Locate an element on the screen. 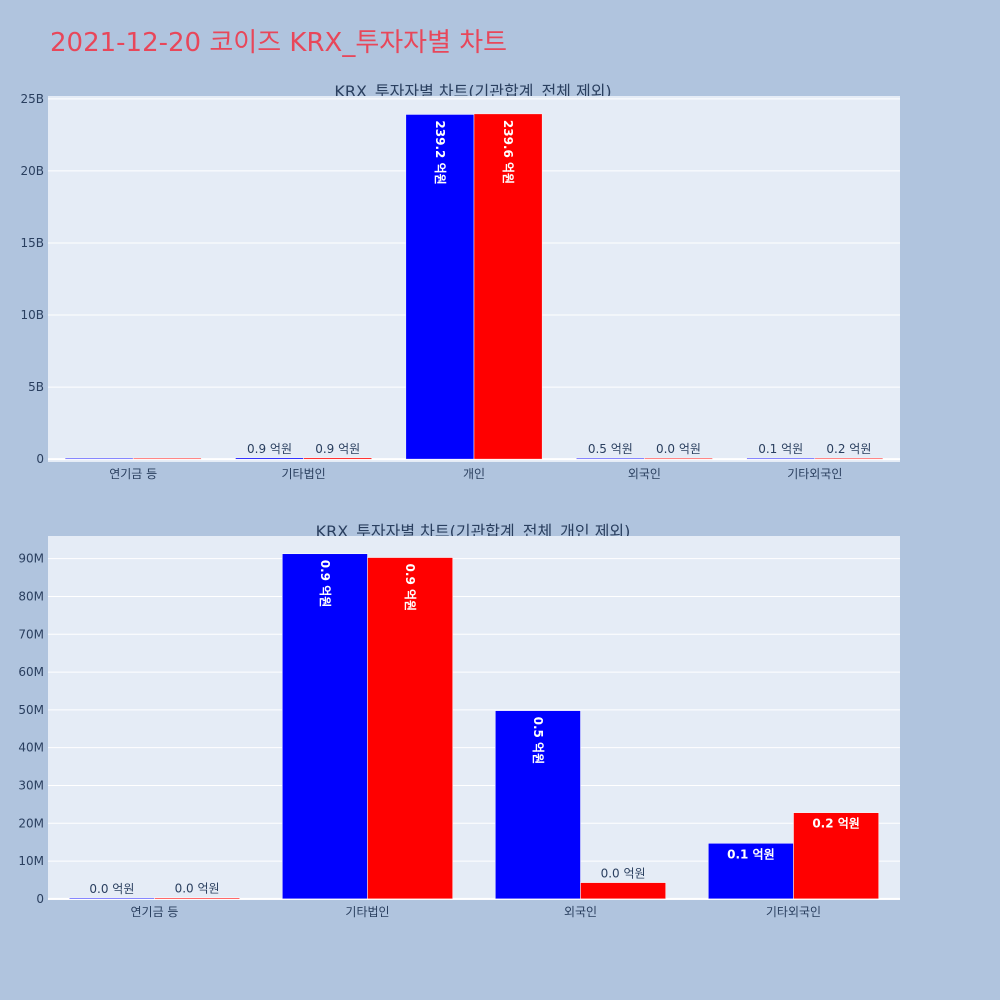  y-tick-label: 40M is located at coordinates (31, 748).